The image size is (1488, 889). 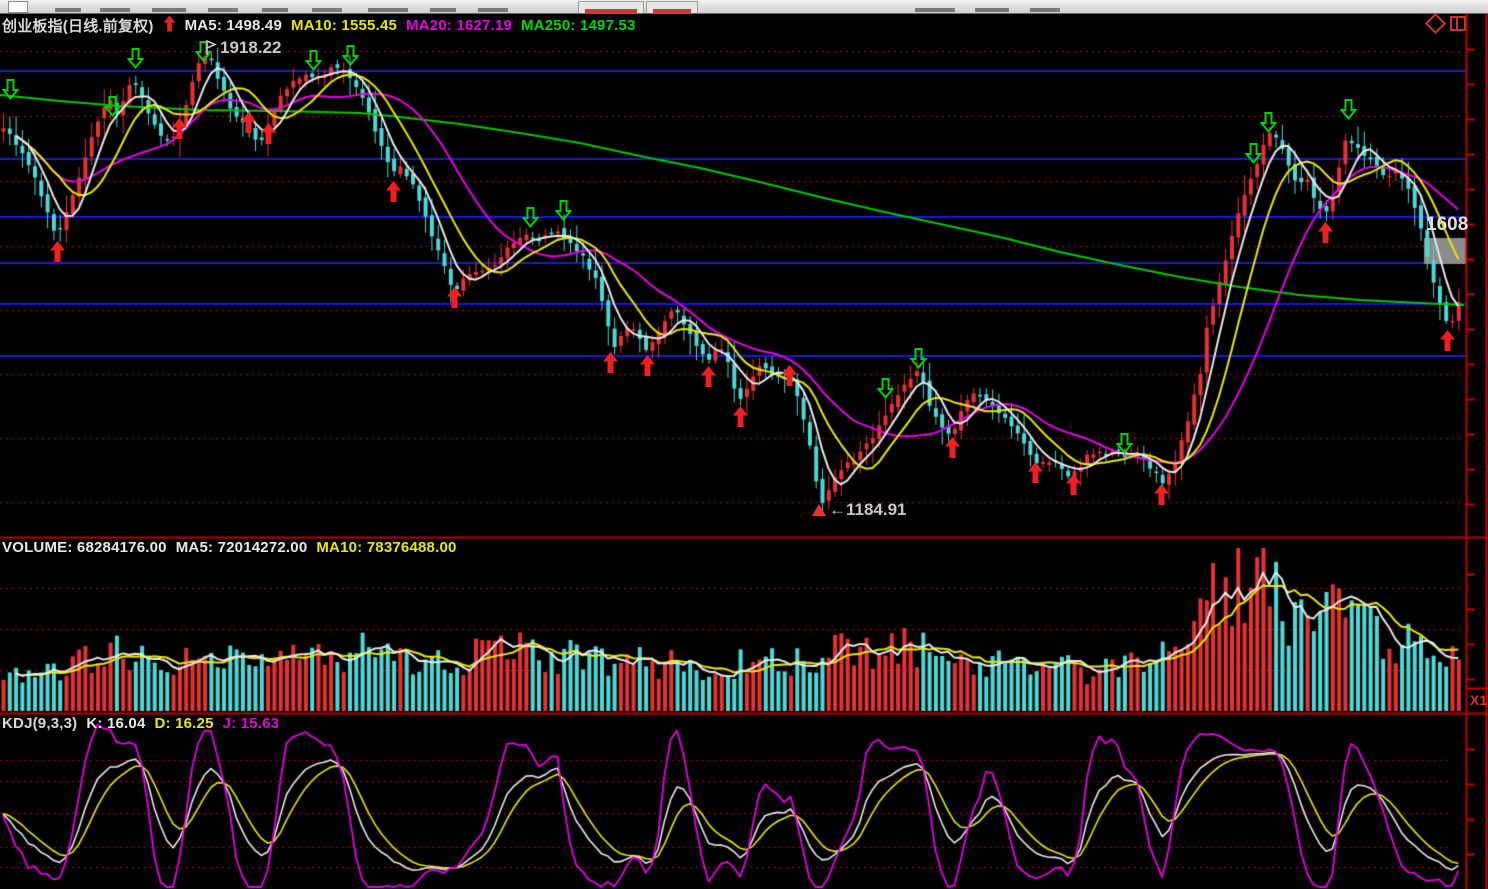 I want to click on low-price-annotation: ←1184.91, so click(x=859, y=510).